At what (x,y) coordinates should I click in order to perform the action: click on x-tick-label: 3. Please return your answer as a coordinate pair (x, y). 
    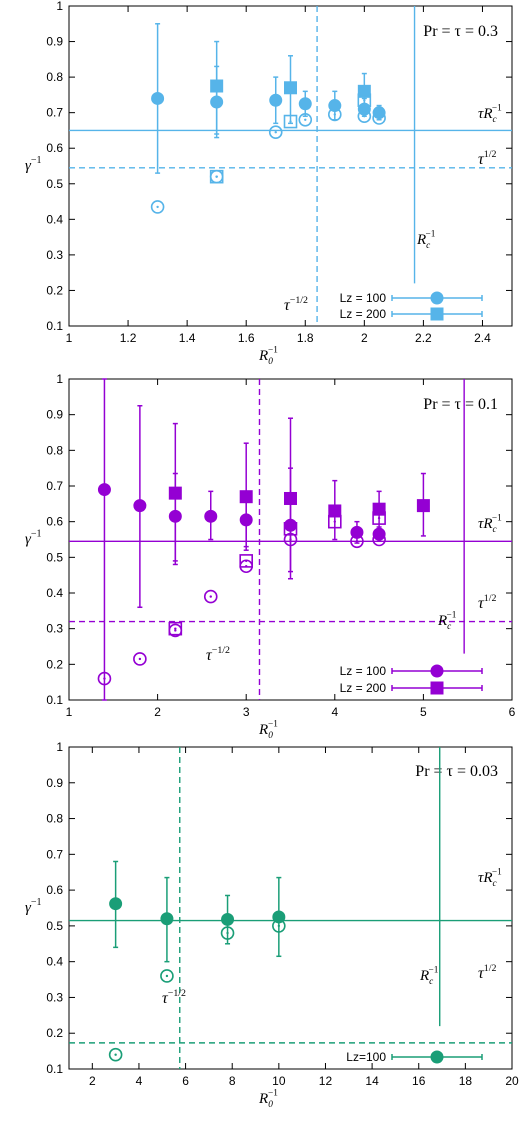
    Looking at the image, I should click on (246, 712).